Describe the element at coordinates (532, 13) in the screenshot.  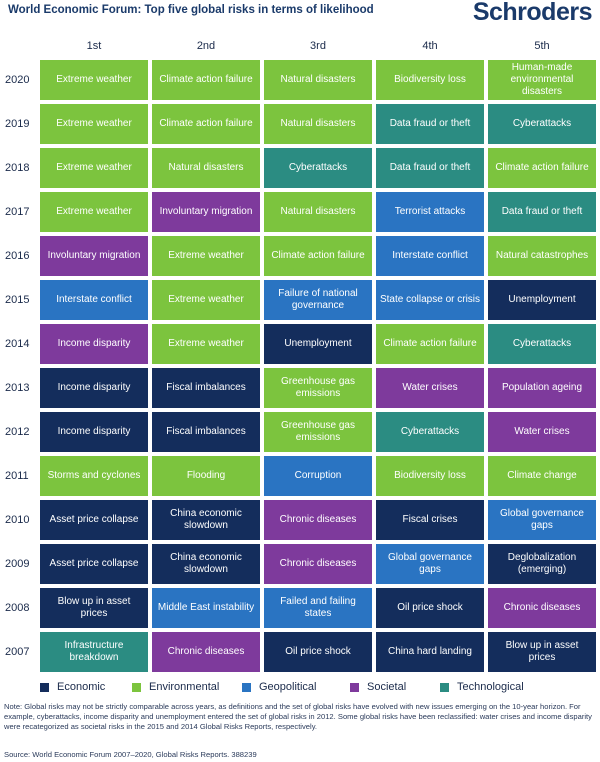
I see `schroders-logo: Schroders` at that location.